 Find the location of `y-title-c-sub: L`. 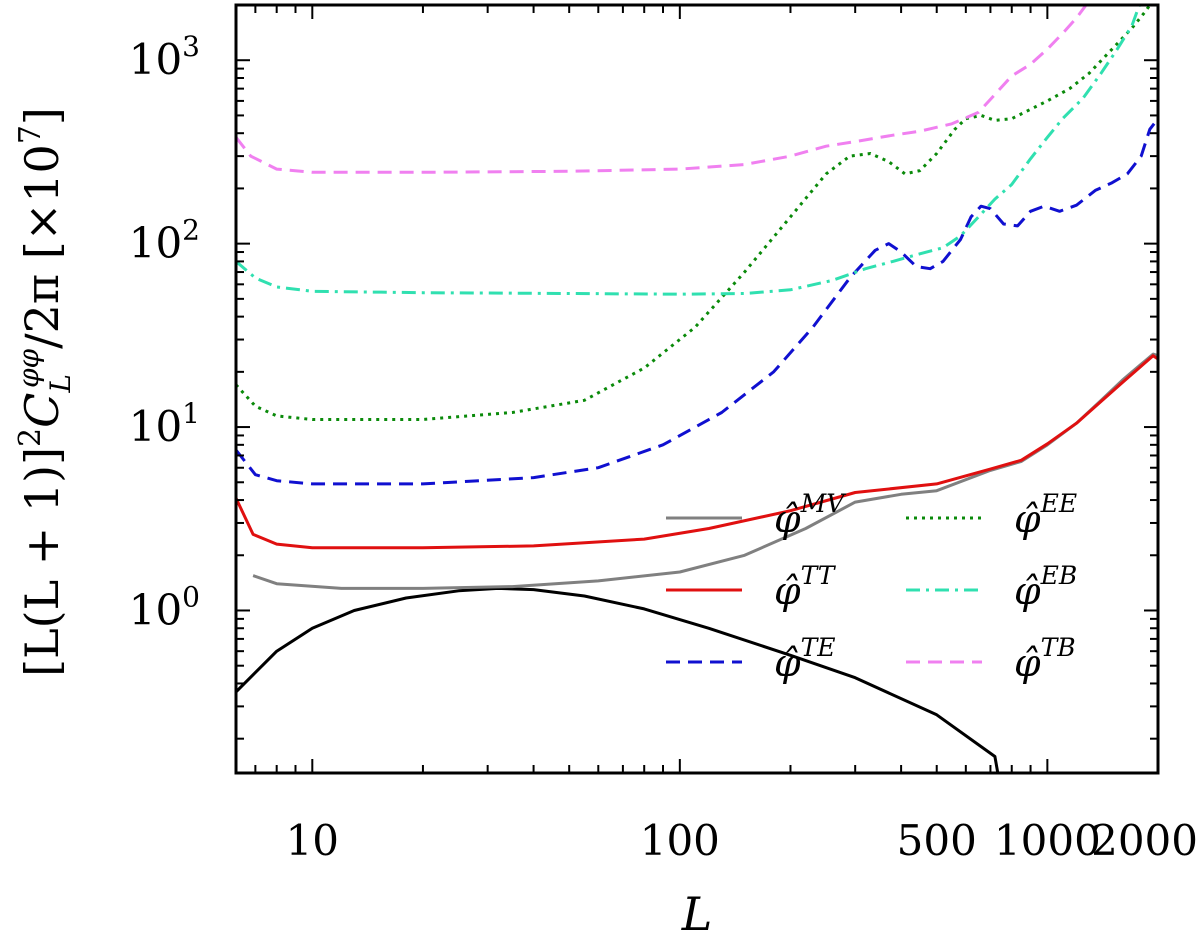

y-title-c-sub: L is located at coordinates (60, 384).